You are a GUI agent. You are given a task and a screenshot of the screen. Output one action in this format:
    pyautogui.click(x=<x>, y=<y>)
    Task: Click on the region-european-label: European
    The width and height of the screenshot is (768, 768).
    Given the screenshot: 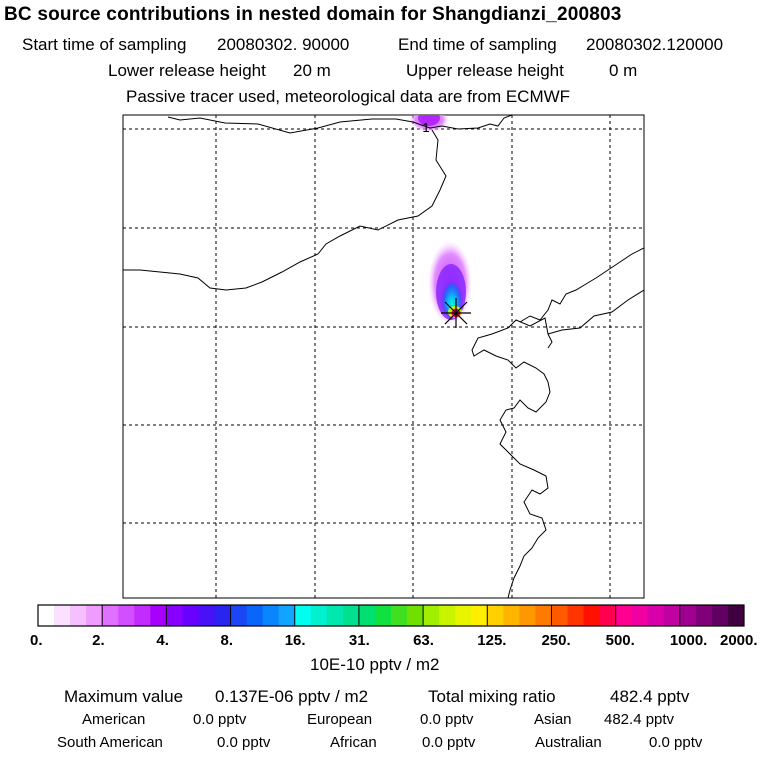 What is the action you would take?
    pyautogui.click(x=340, y=719)
    